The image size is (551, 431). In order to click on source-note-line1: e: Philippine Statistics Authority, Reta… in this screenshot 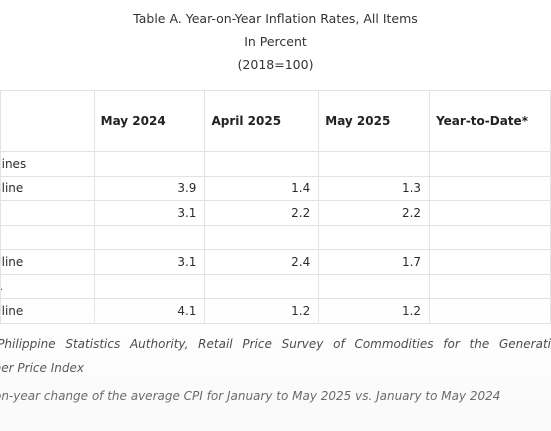, I will do `click(275, 344)`.